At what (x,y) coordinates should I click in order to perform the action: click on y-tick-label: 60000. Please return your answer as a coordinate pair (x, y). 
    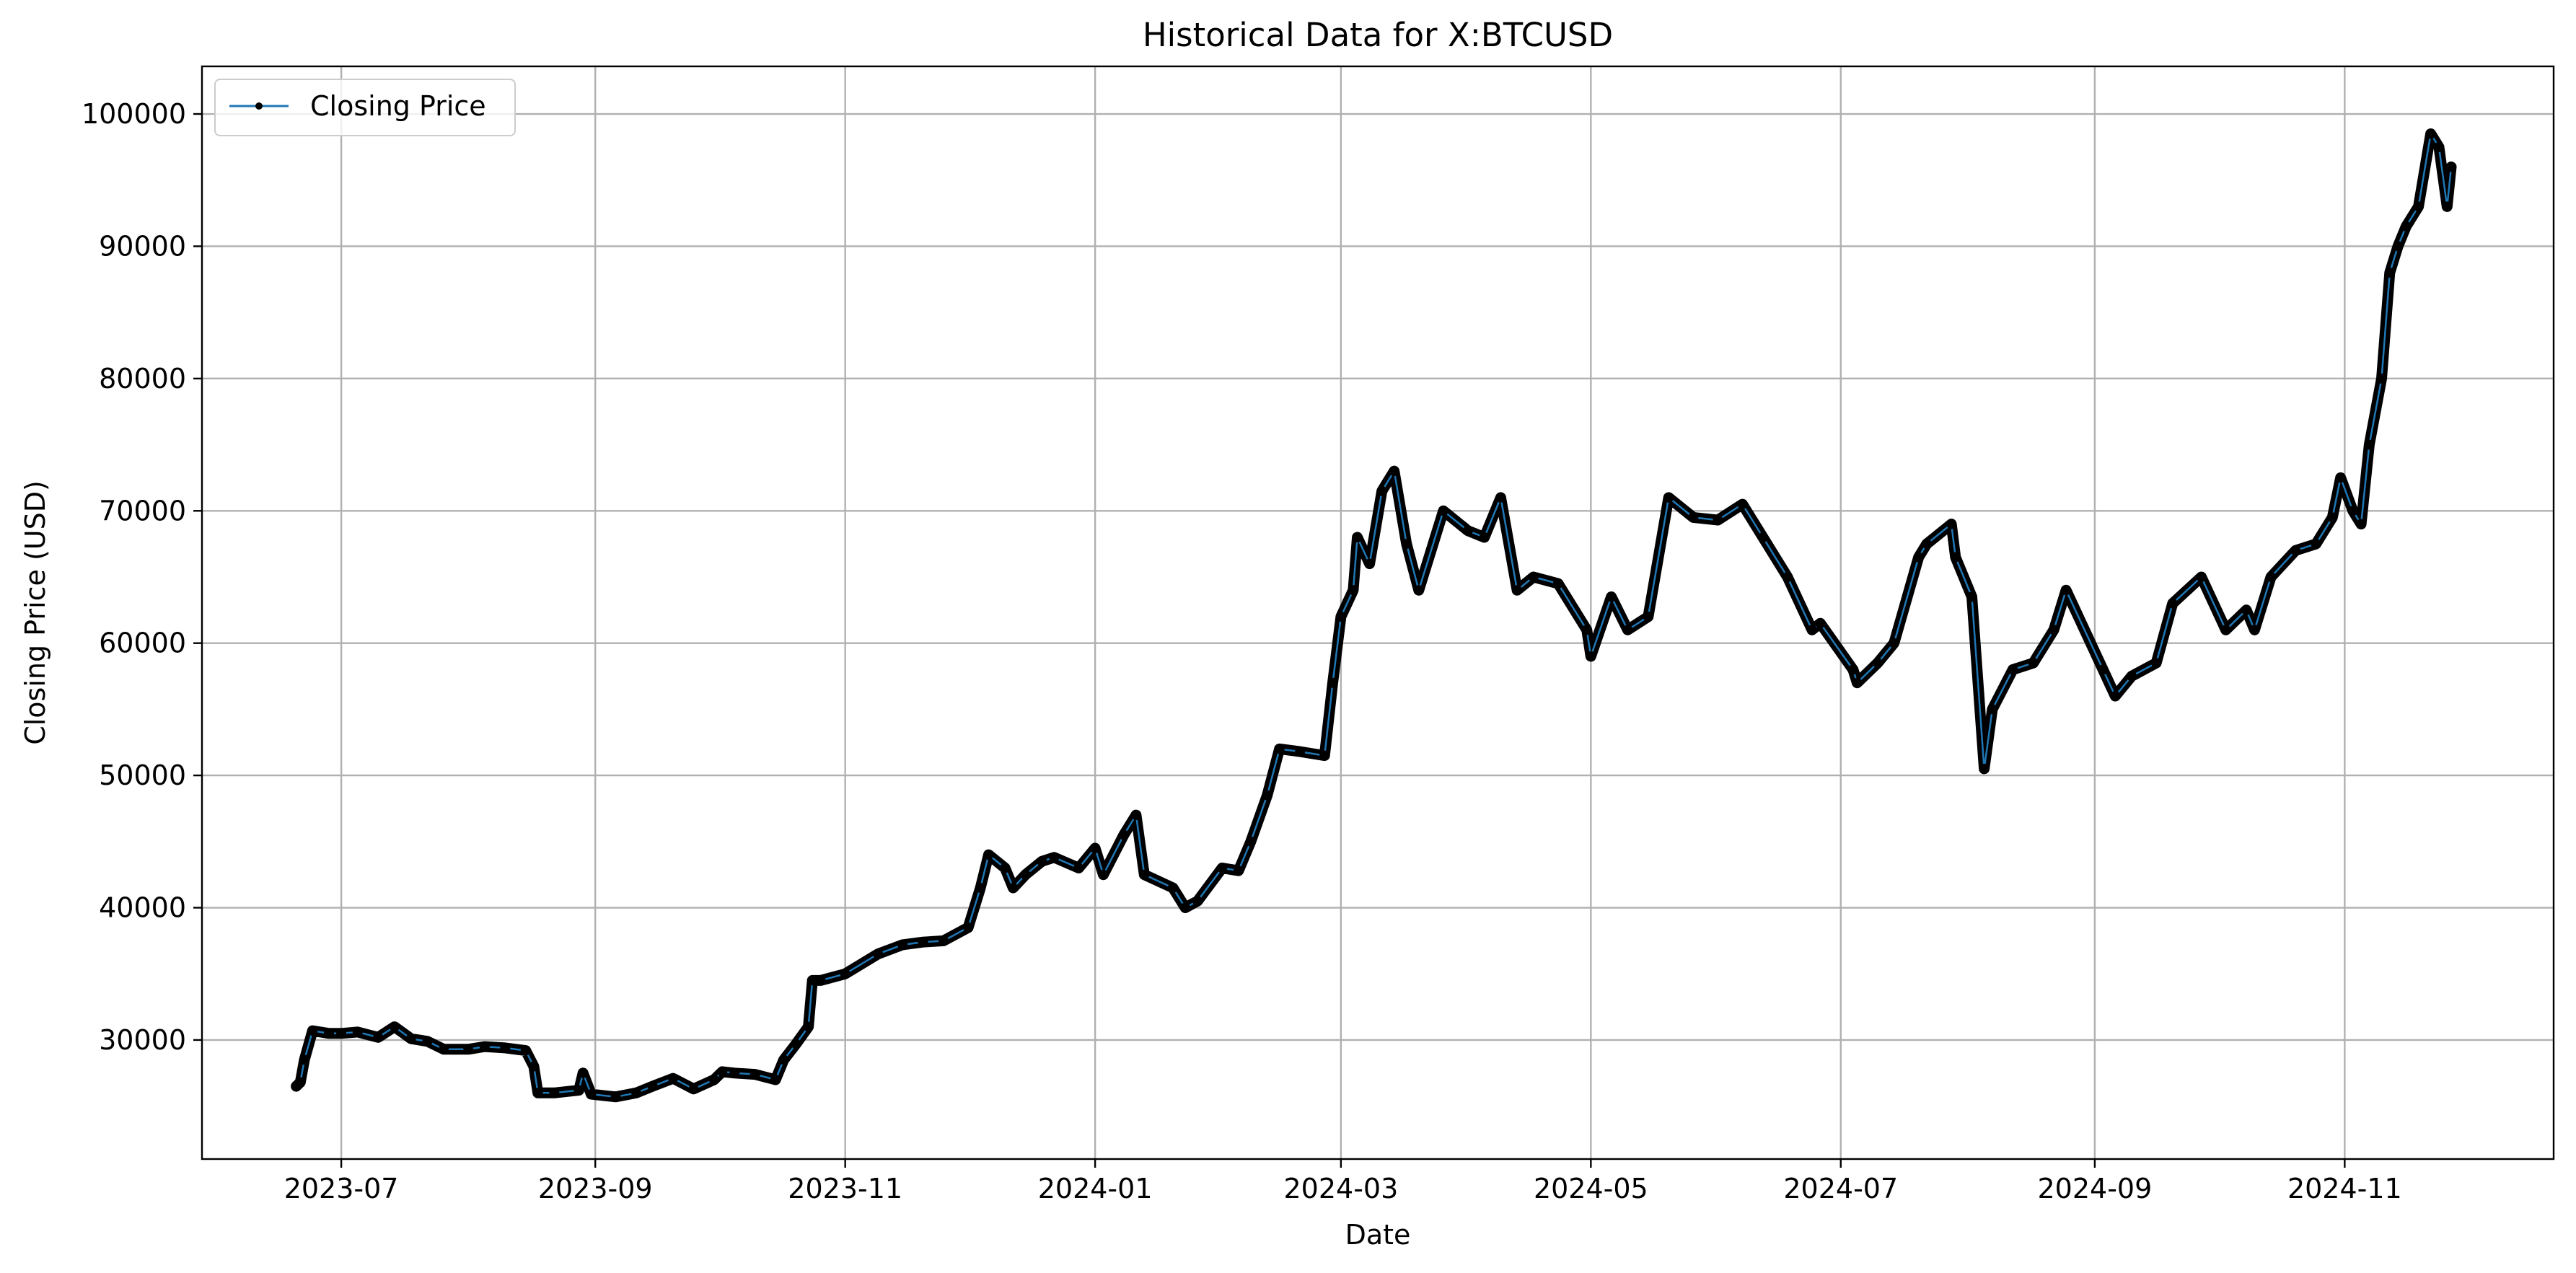
    Looking at the image, I should click on (142, 643).